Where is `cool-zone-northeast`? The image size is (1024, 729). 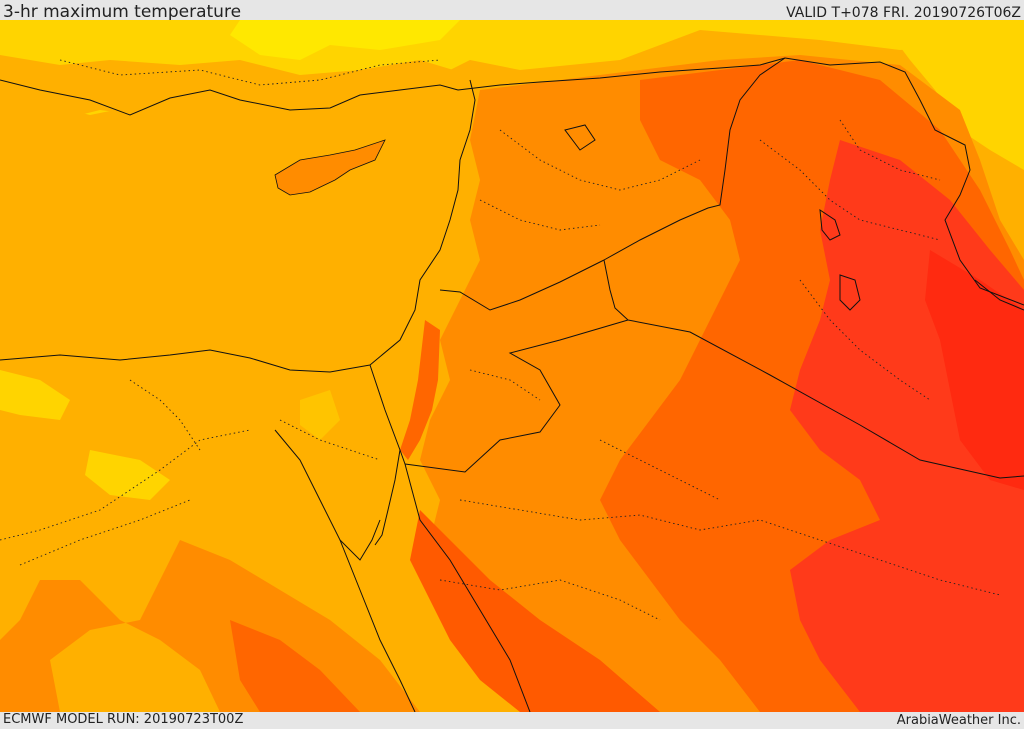
cool-zone-northeast is located at coordinates (952, 95).